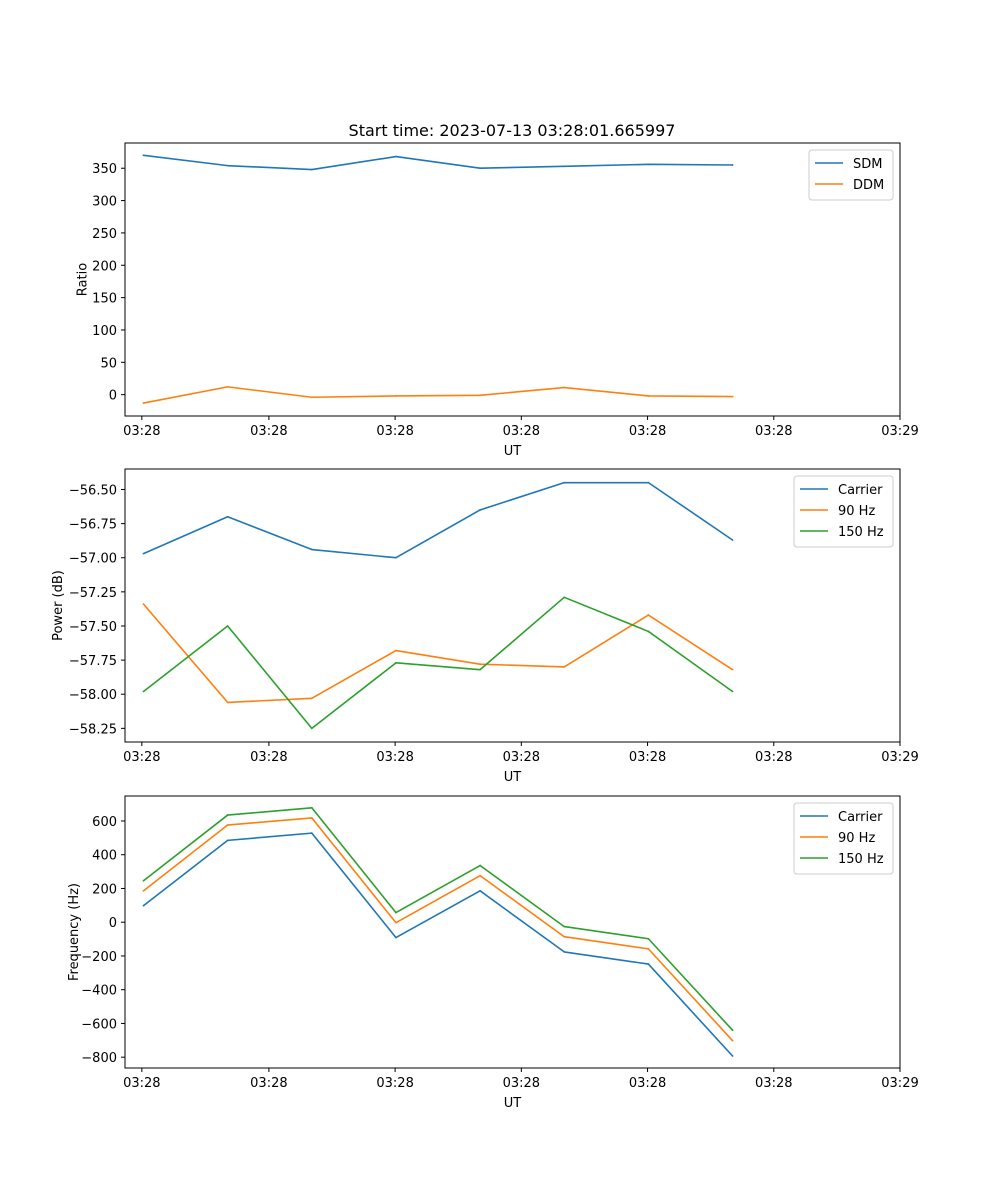  Describe the element at coordinates (104, 169) in the screenshot. I see `y-tick-label: 350` at that location.